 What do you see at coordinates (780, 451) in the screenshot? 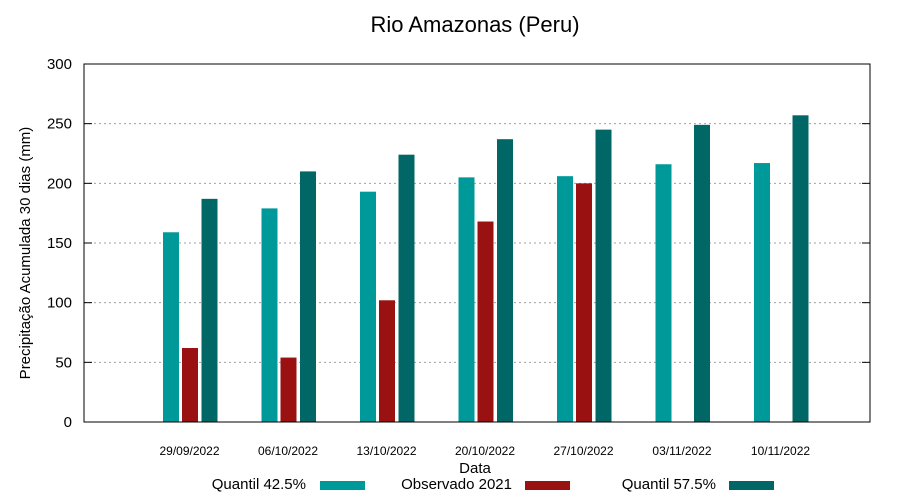
I see `x-tick-label: 10/11/2022` at bounding box center [780, 451].